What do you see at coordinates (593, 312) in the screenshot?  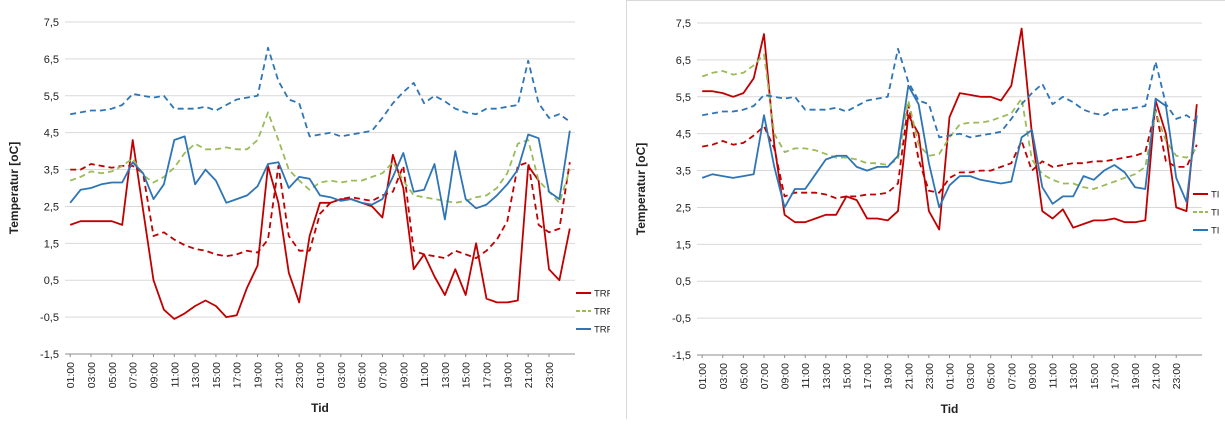 I see `legend: TRF TRF TRF` at bounding box center [593, 312].